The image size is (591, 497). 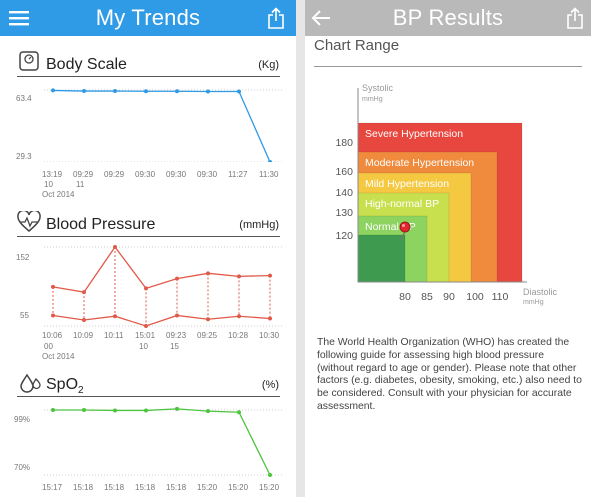 What do you see at coordinates (48, 346) in the screenshot?
I see `blood-pressure-date-label: 00` at bounding box center [48, 346].